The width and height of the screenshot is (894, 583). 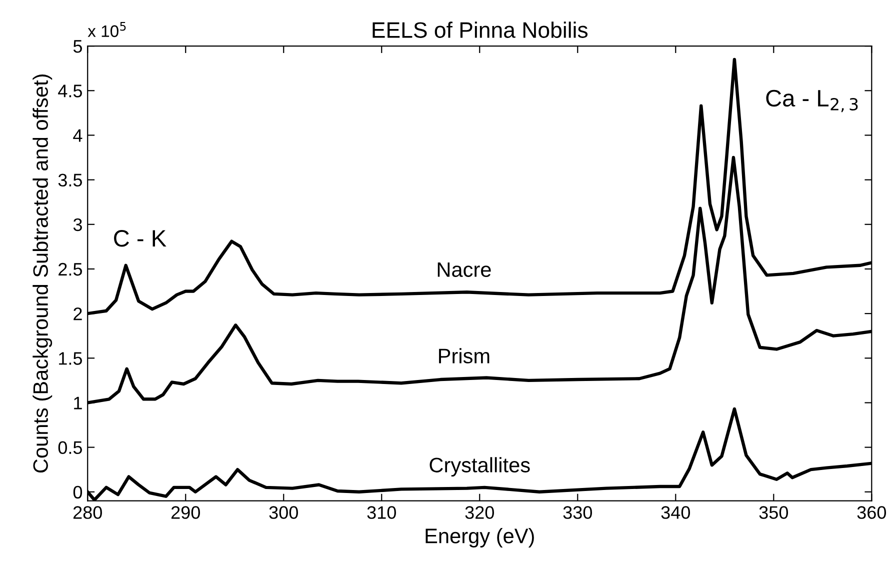 I want to click on y-axis-title: Counts (Background Subtracted and offset), so click(x=42, y=273).